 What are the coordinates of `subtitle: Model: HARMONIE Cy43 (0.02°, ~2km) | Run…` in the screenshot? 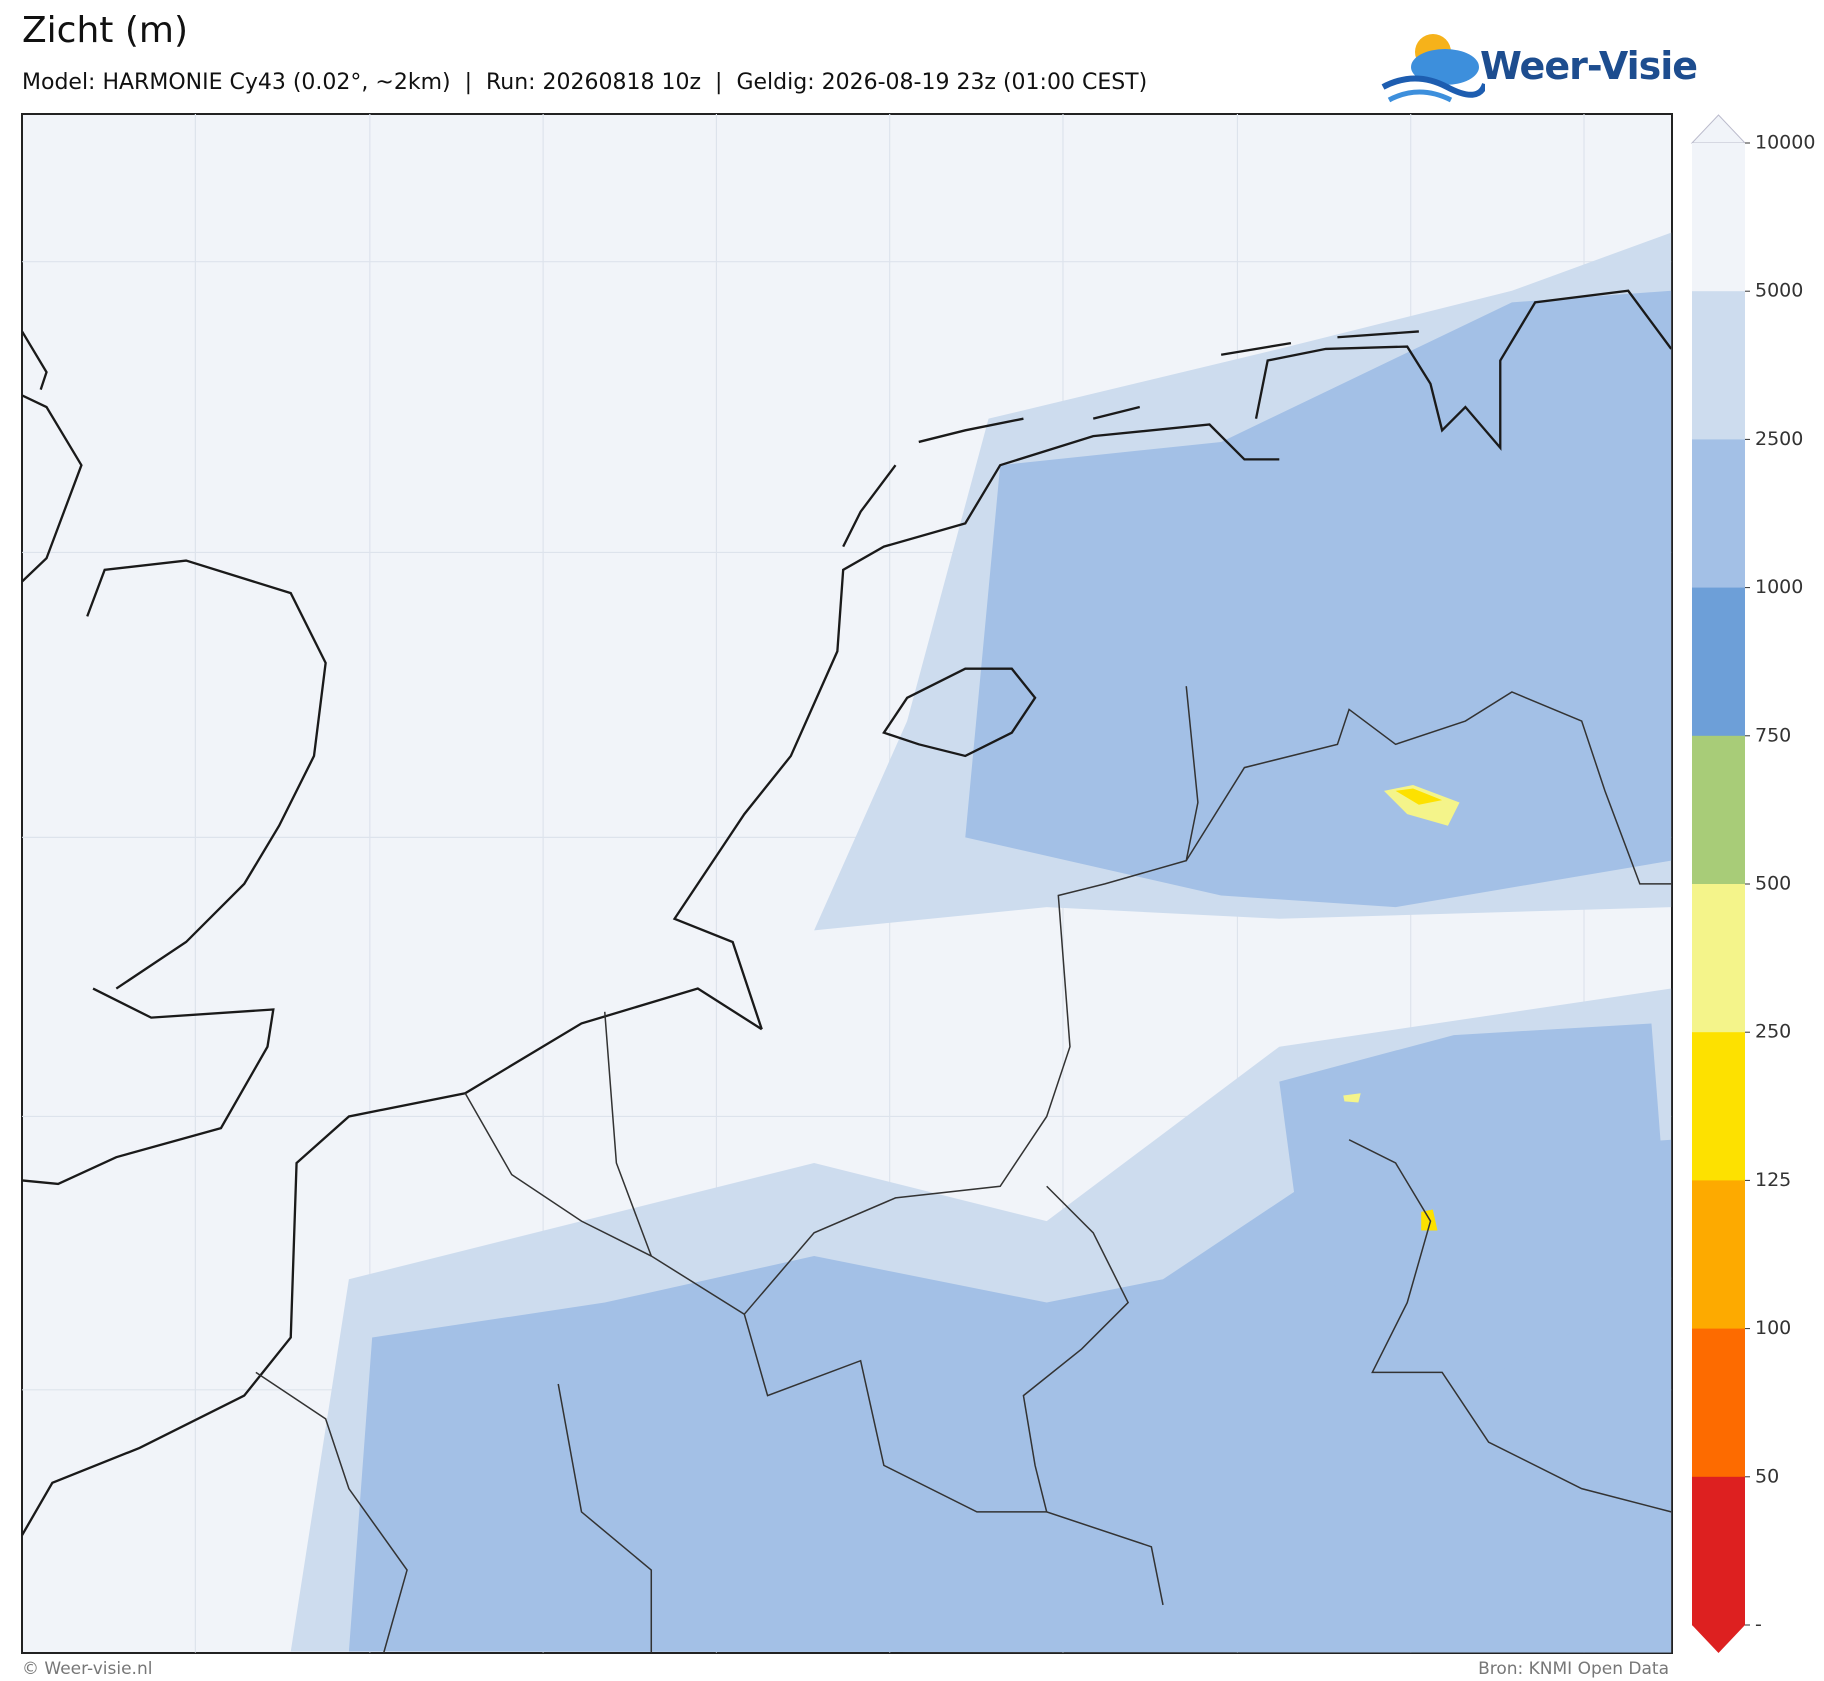 It's located at (585, 82).